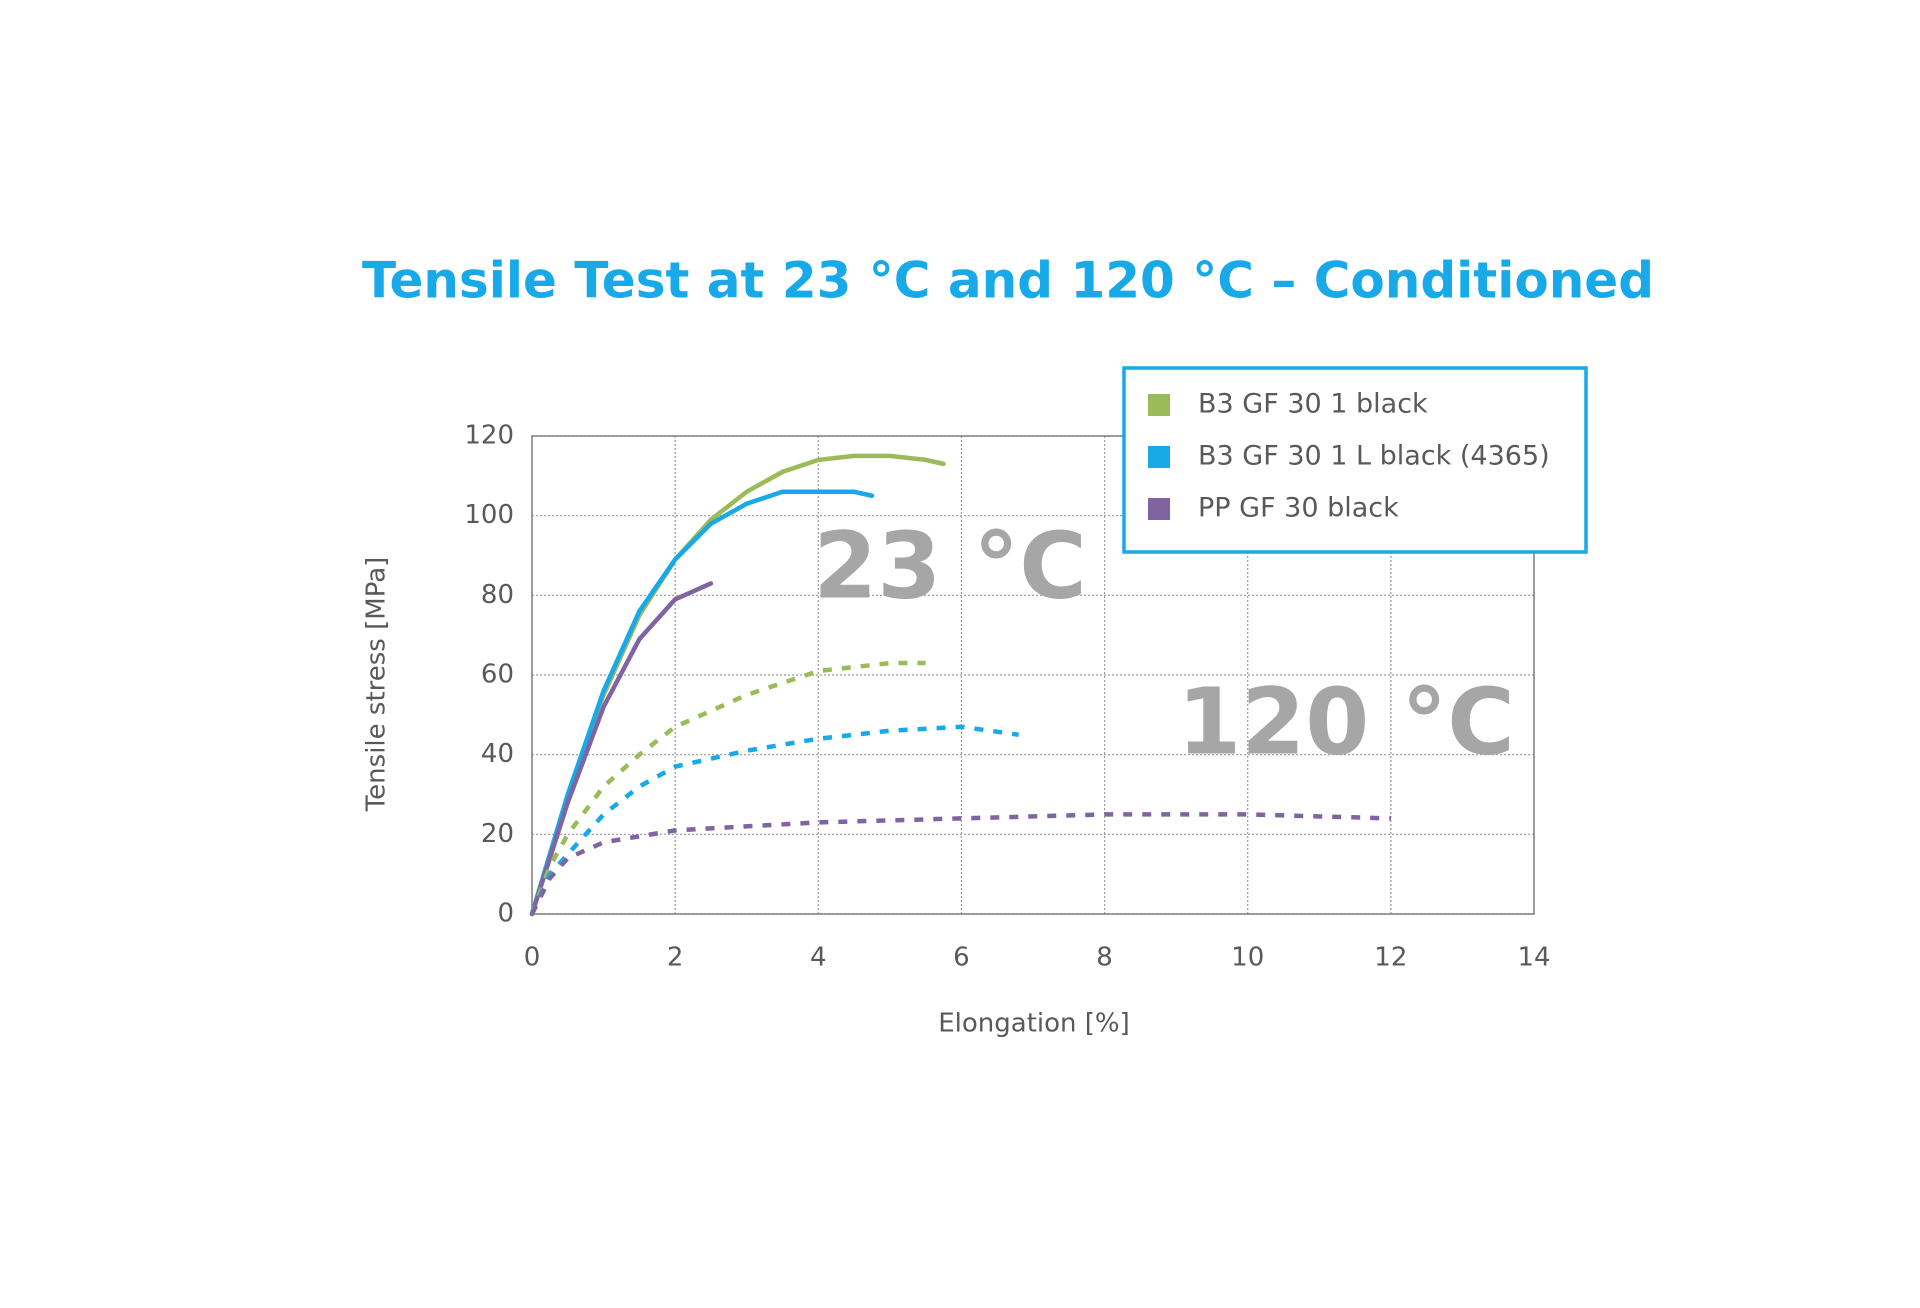 The height and width of the screenshot is (1308, 1920). Describe the element at coordinates (675, 958) in the screenshot. I see `x-tick-label: 2` at that location.